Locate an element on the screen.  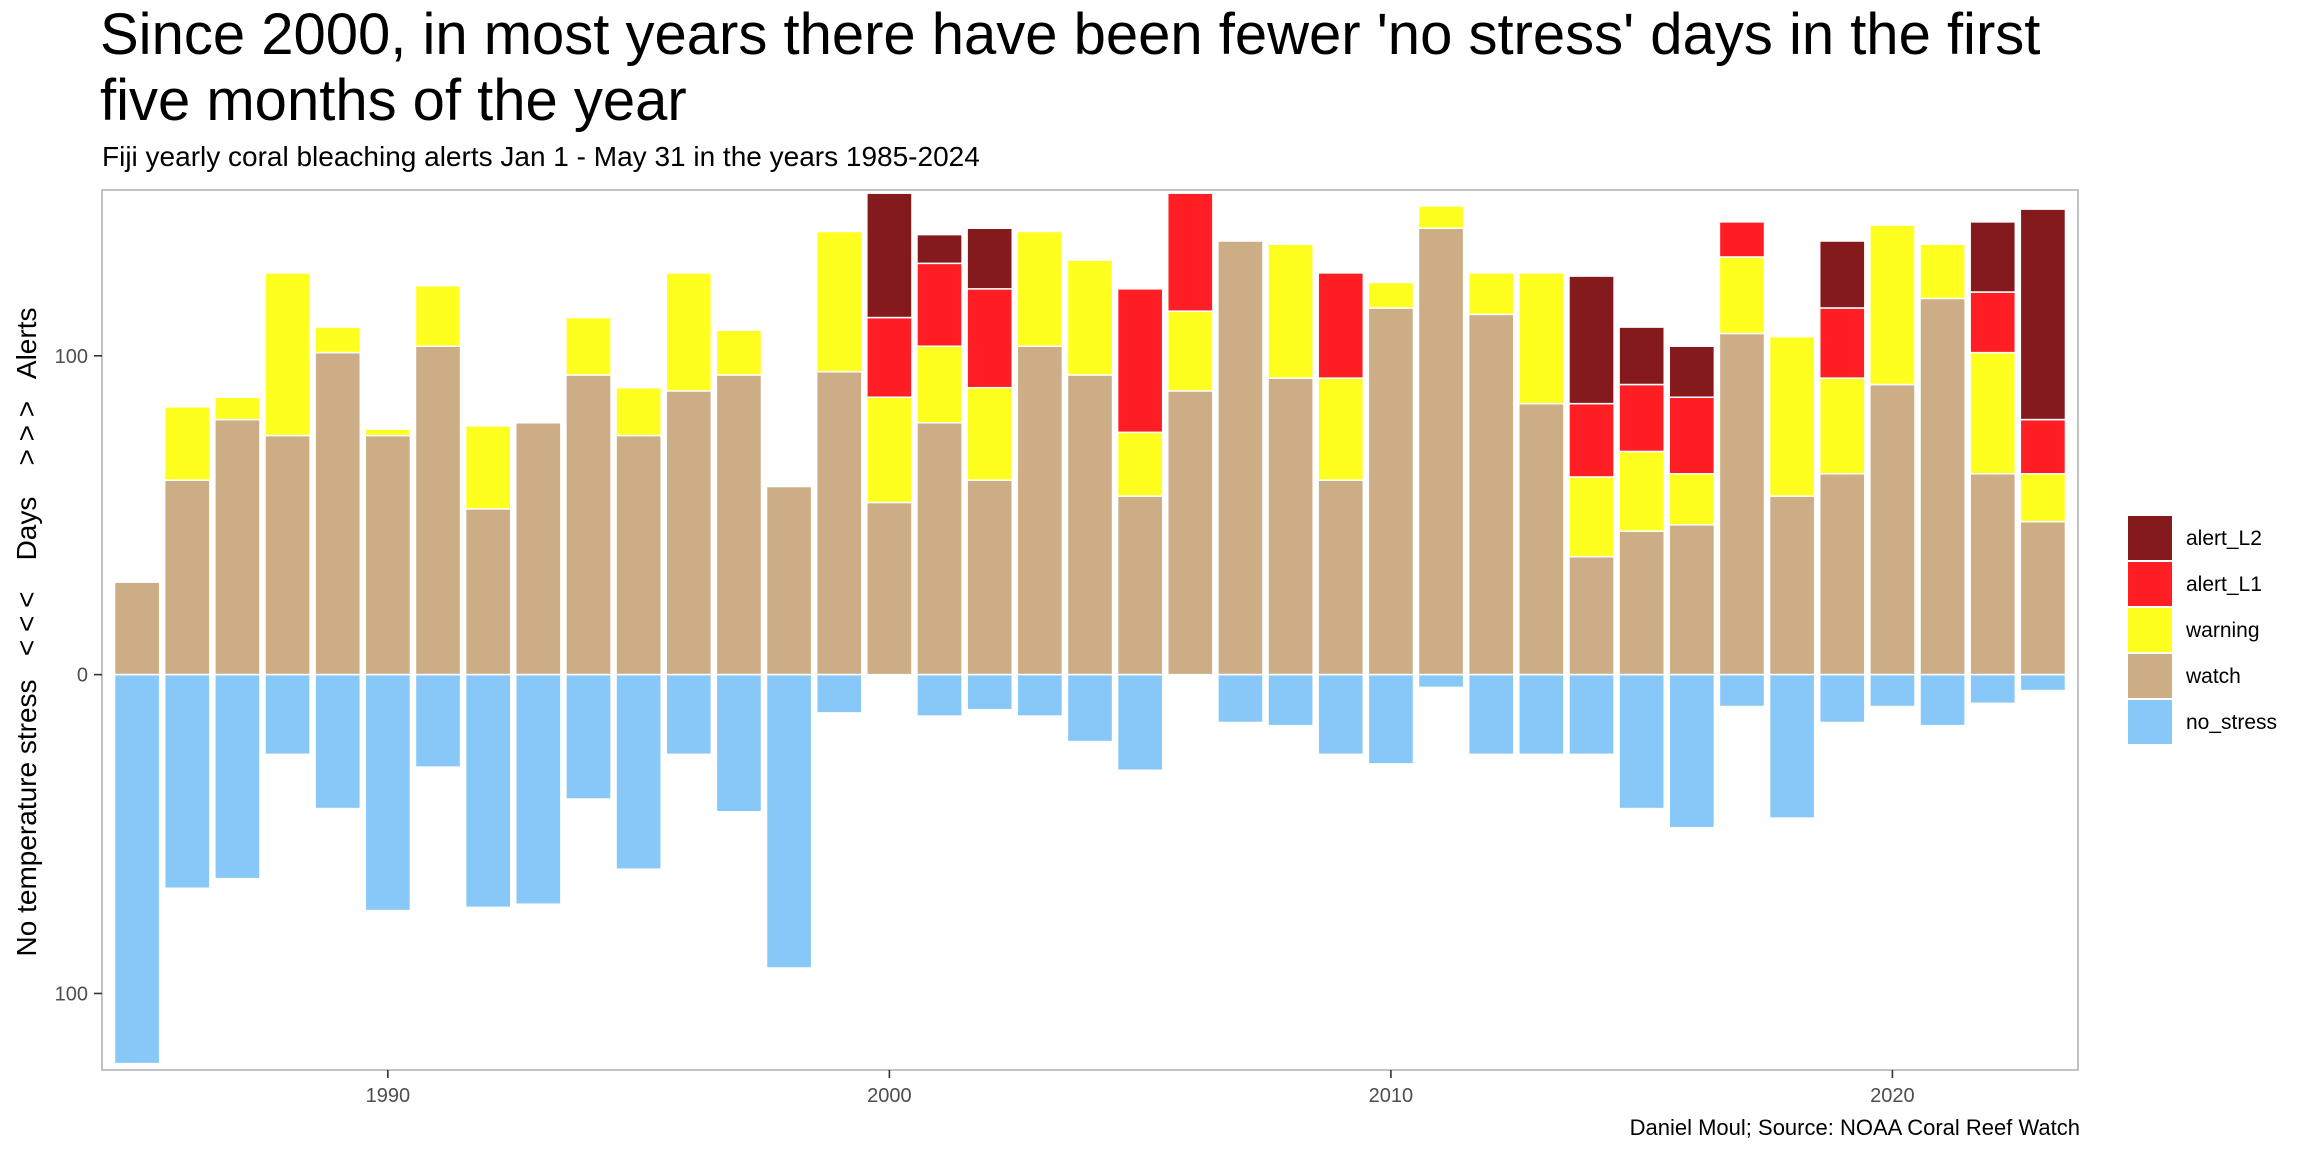
bar-alert-L1-2002 is located at coordinates (990, 338).